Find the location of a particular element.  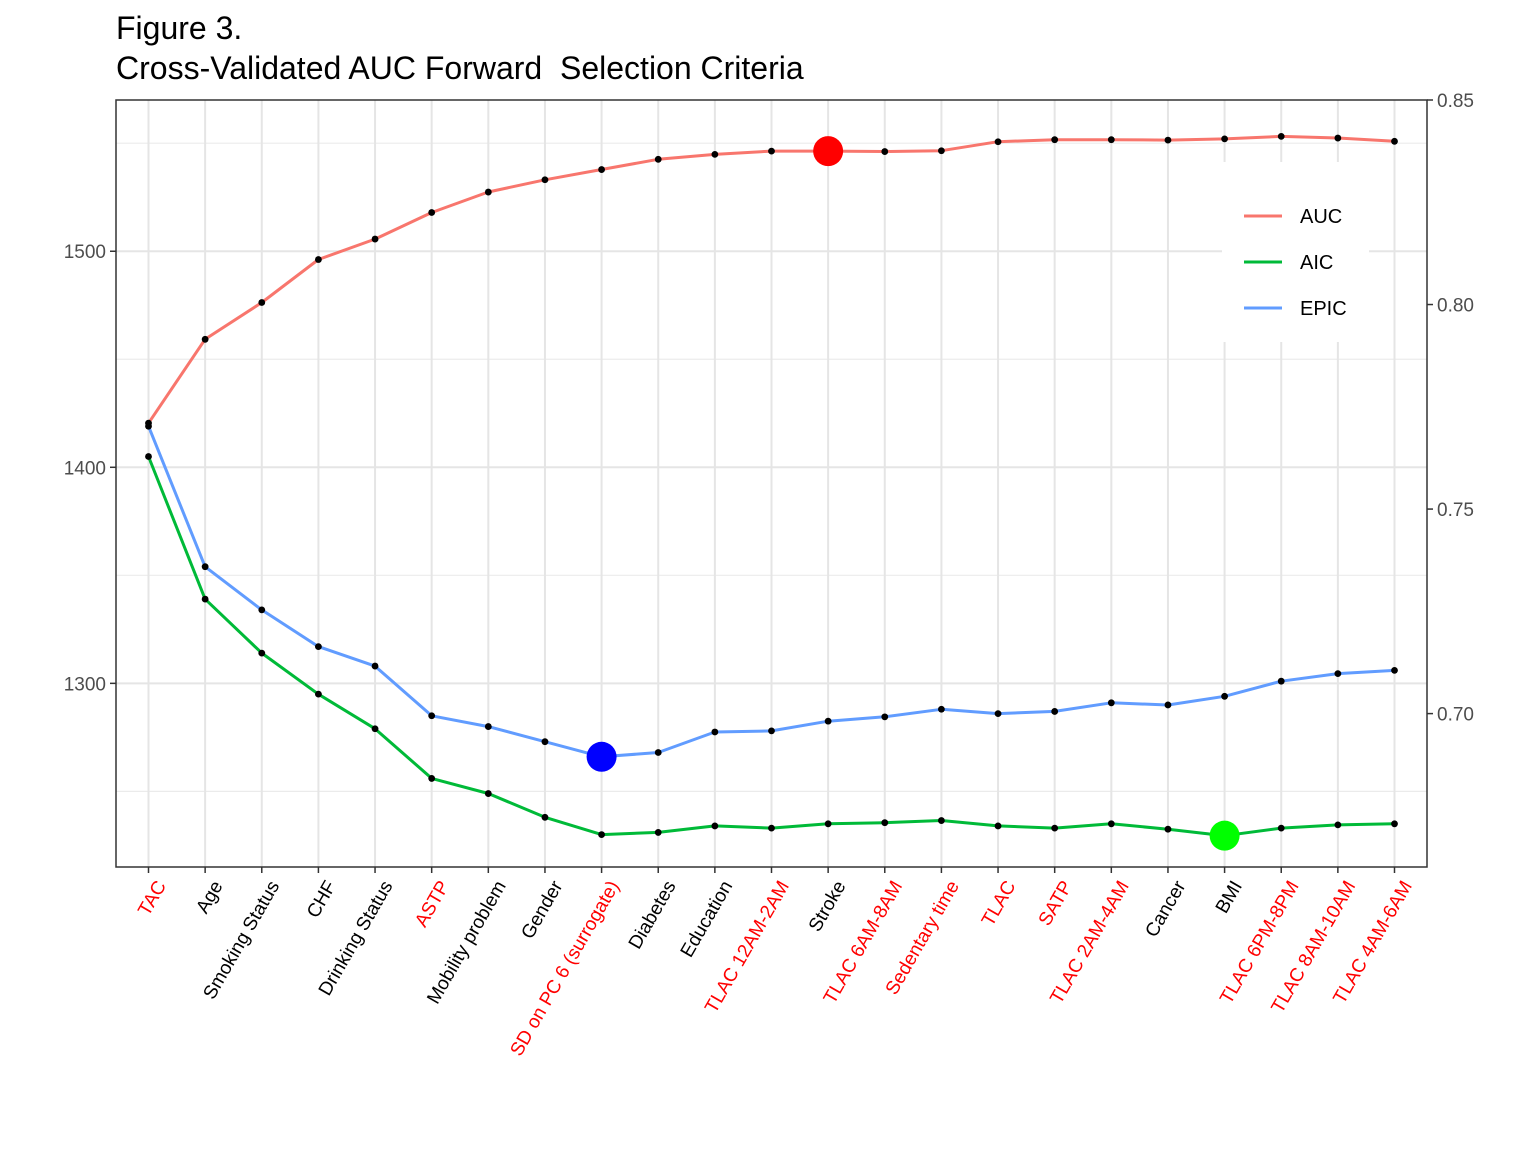

left-tick-label: 1400 is located at coordinates (85, 468).